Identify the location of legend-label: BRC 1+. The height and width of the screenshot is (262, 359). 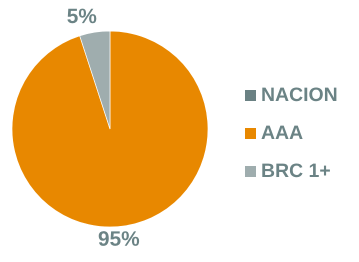
(296, 170).